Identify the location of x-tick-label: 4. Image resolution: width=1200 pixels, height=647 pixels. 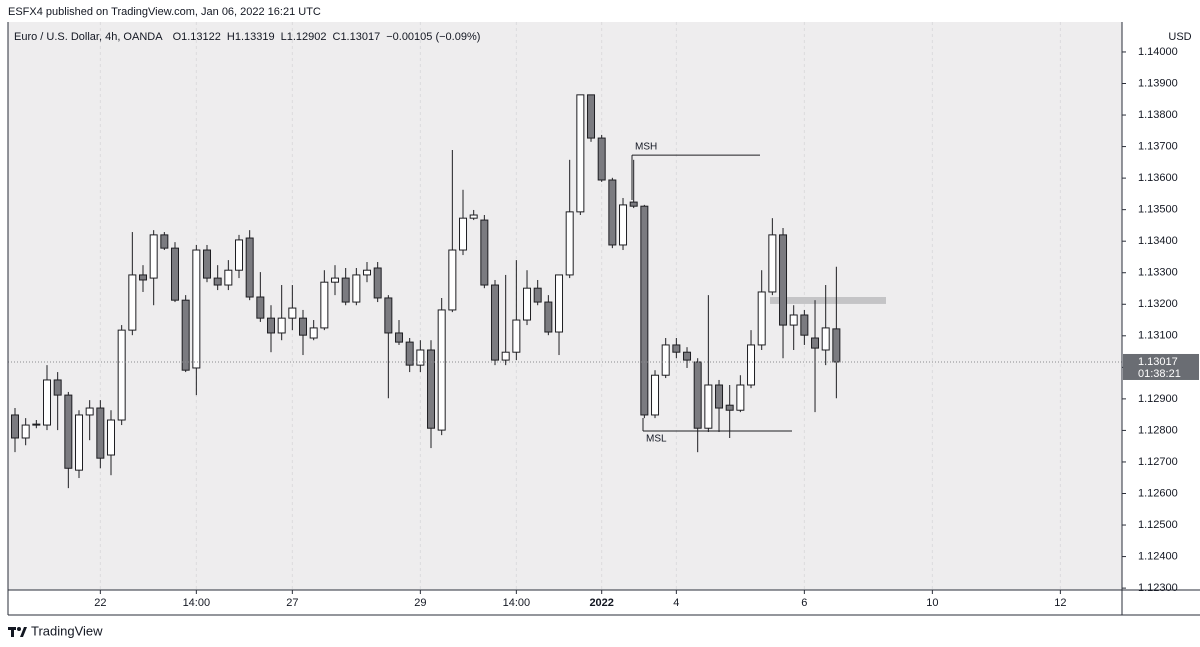
(676, 603).